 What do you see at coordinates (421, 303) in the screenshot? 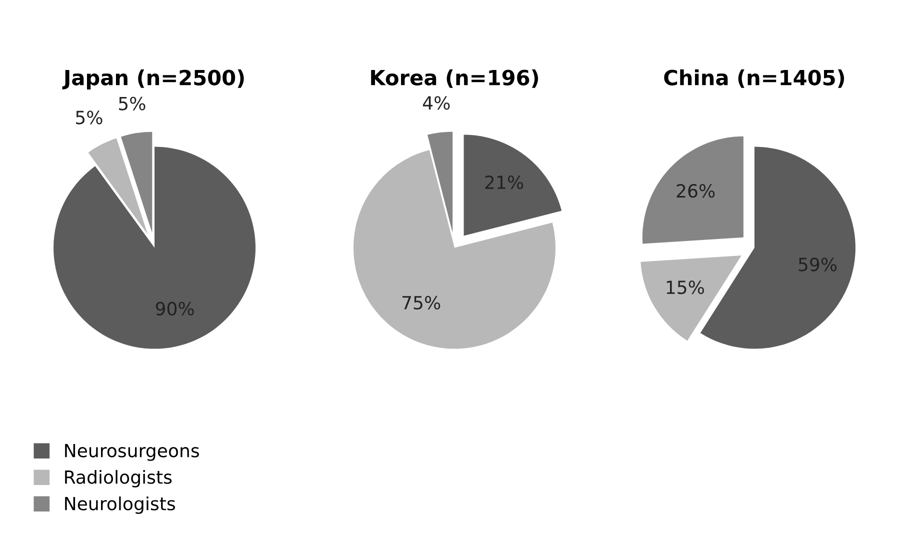
I see `data-label: 75%` at bounding box center [421, 303].